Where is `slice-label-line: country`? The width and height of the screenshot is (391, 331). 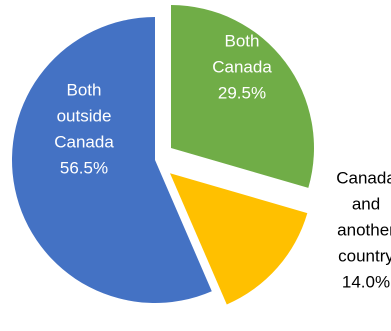
slice-label-line: country is located at coordinates (364, 255).